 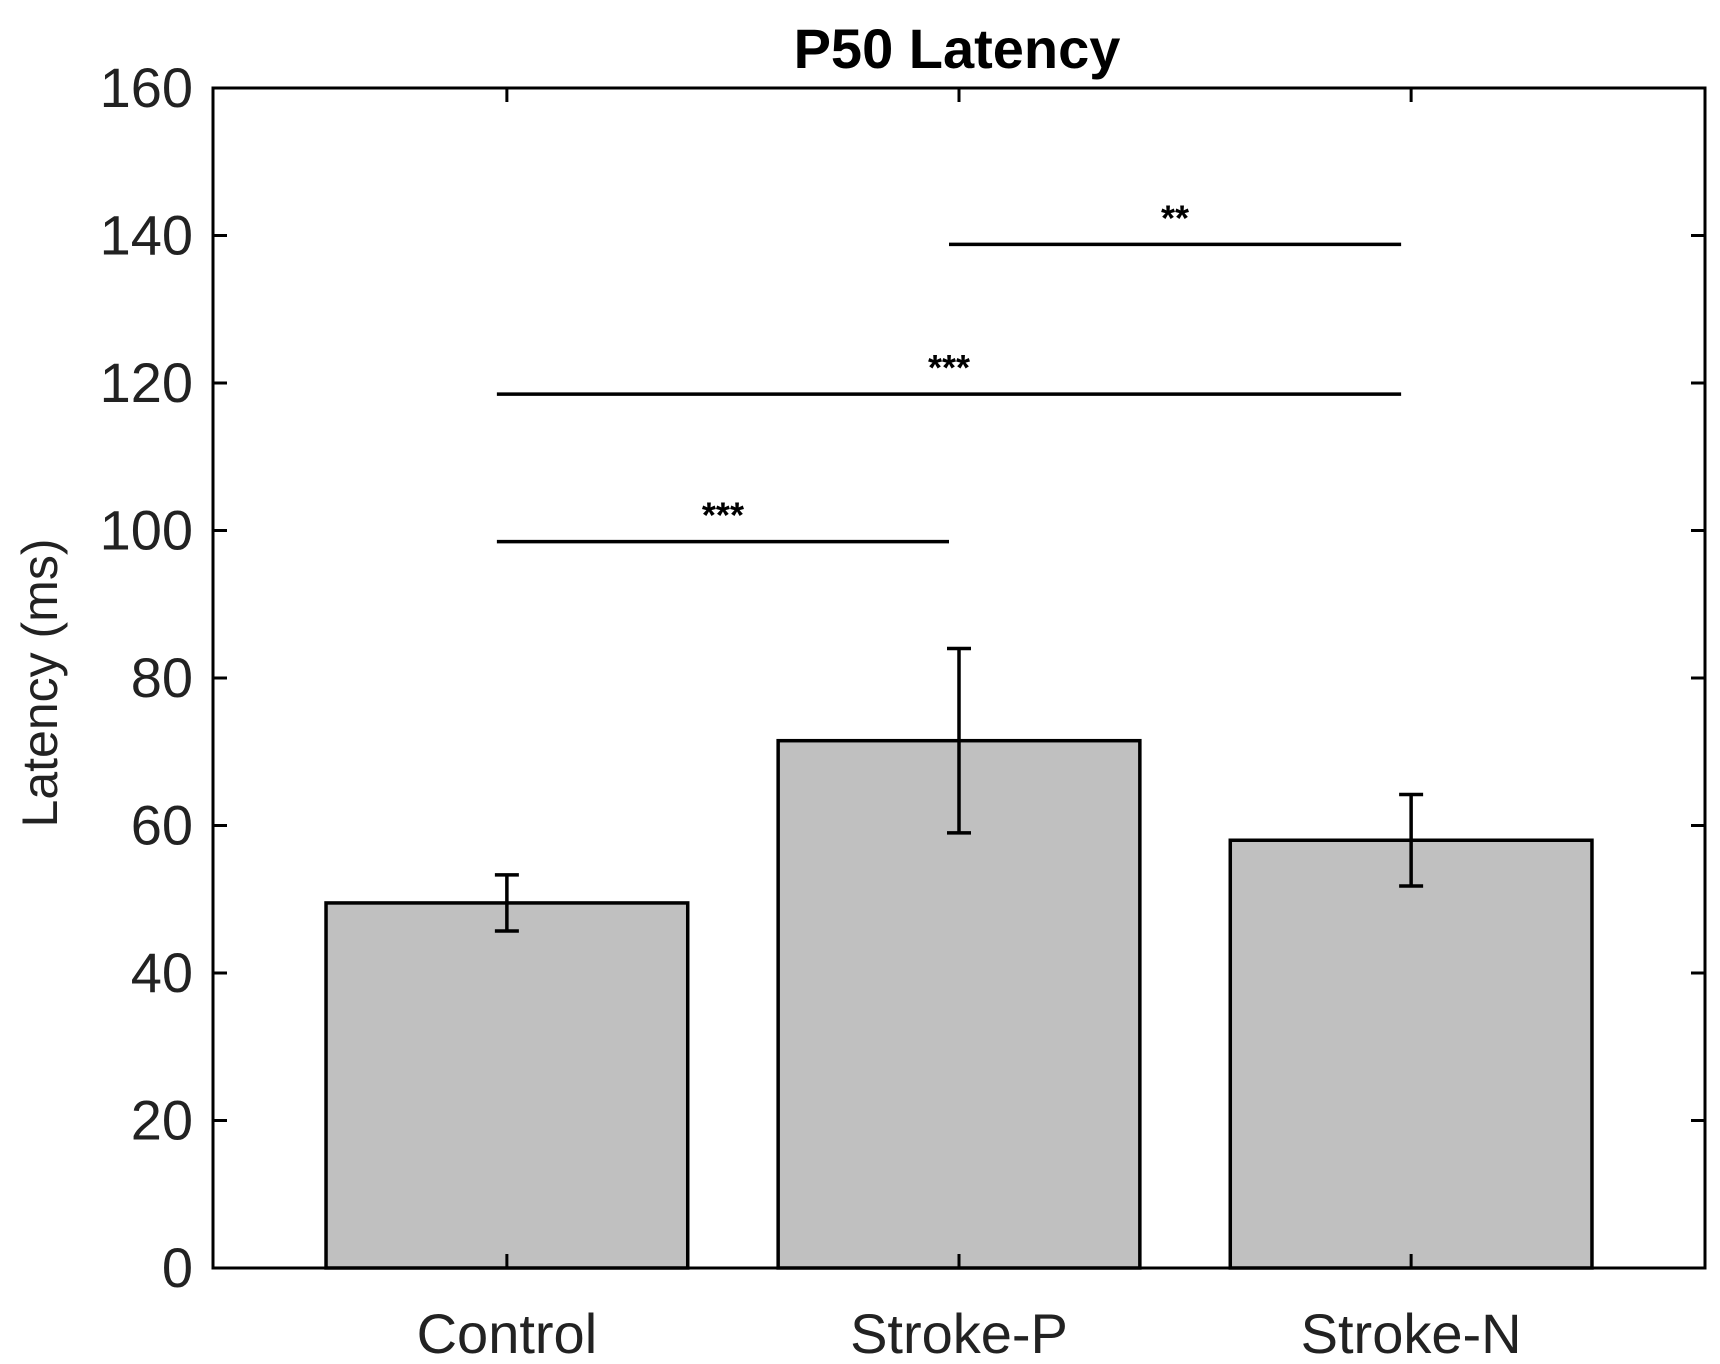 What do you see at coordinates (146, 235) in the screenshot?
I see `y-tick-label: 140` at bounding box center [146, 235].